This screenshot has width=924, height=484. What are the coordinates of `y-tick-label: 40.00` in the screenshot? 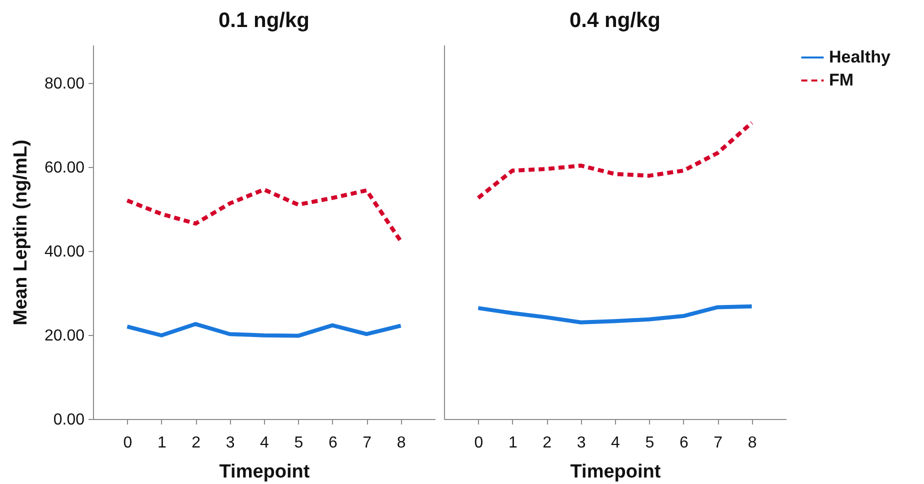 It's located at (64, 251).